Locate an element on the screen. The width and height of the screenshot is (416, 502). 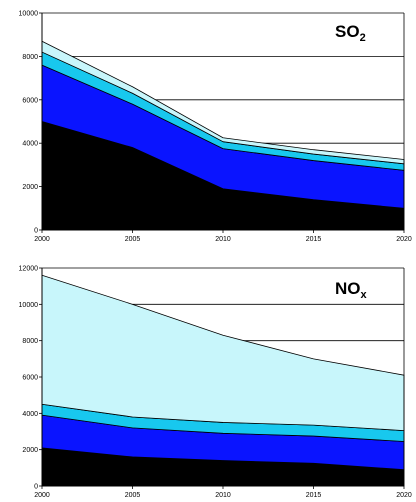
so2-x-tick-label: 2000 is located at coordinates (42, 239).